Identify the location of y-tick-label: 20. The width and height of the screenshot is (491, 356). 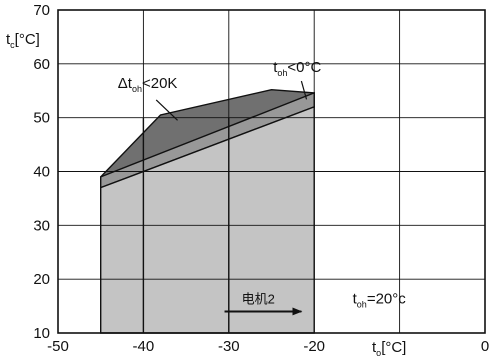
(41, 279).